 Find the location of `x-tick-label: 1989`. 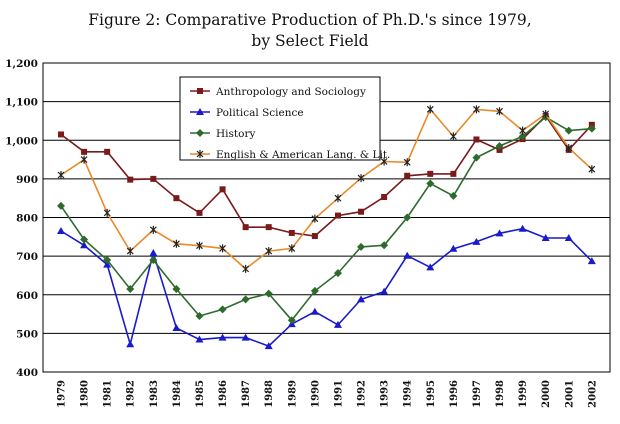

x-tick-label: 1989 is located at coordinates (292, 394).